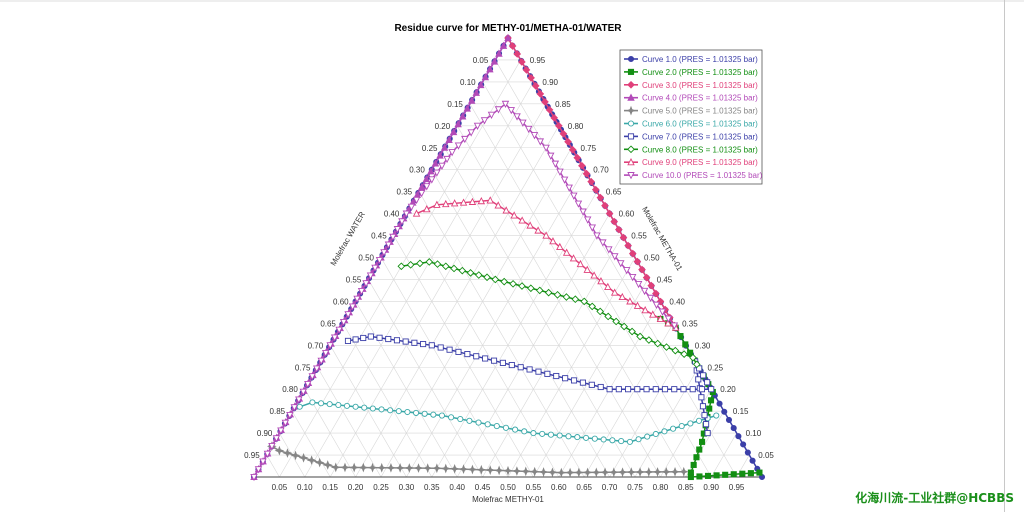  I want to click on bottom-tick-label: 0.40, so click(457, 487).